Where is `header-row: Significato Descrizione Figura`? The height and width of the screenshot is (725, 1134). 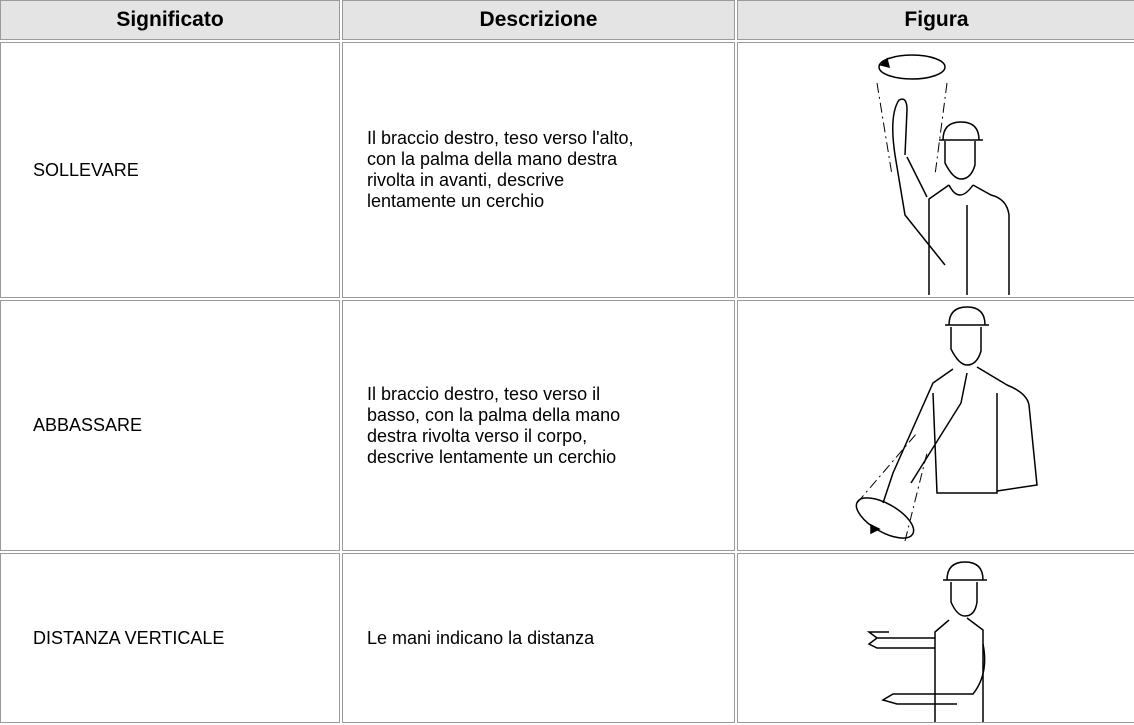 header-row: Significato Descrizione Figura is located at coordinates (567, 20).